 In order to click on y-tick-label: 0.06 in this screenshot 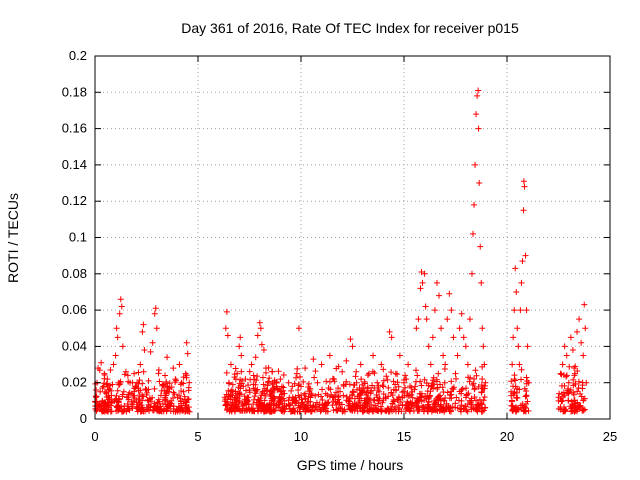, I will do `click(74, 309)`.